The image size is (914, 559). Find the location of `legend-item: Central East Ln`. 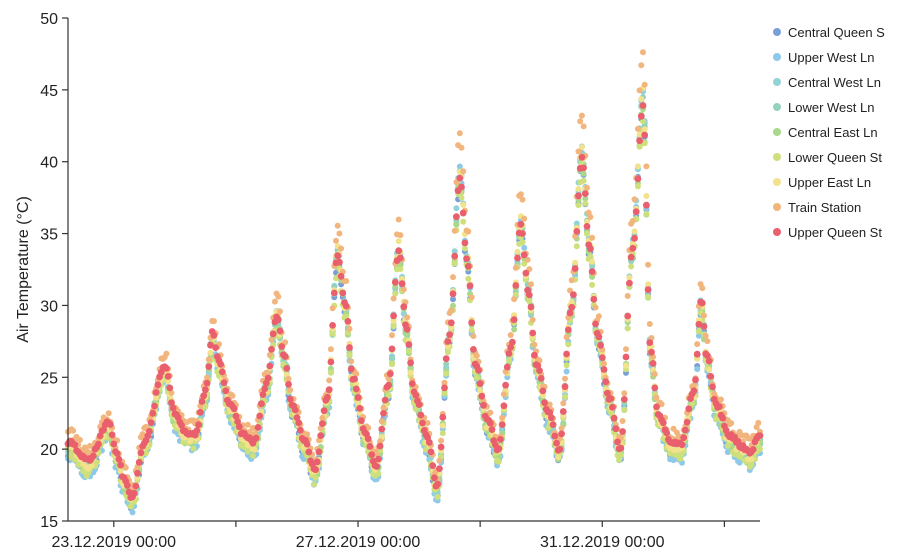

legend-item: Central East Ln is located at coordinates (825, 132).